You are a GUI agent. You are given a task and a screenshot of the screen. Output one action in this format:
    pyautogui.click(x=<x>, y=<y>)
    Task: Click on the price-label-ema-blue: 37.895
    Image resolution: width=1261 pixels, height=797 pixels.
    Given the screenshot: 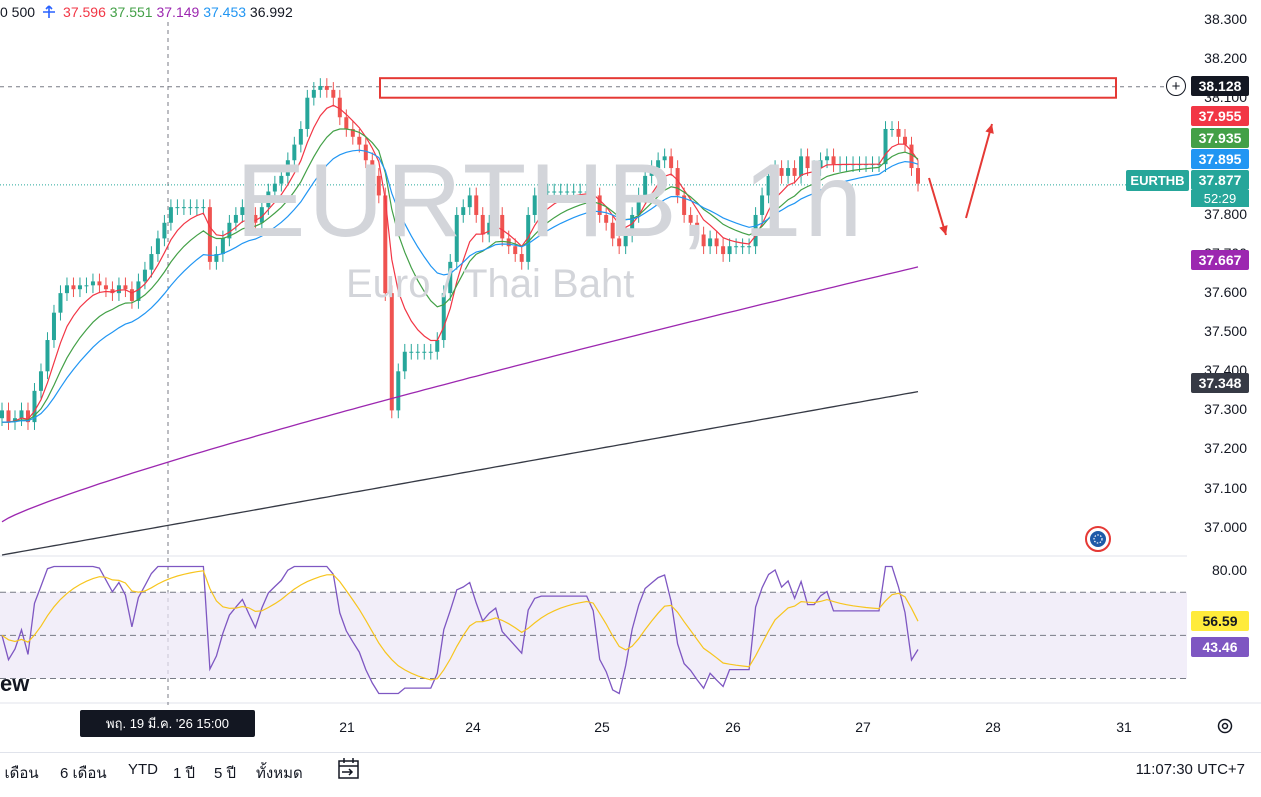 What is the action you would take?
    pyautogui.click(x=1220, y=159)
    